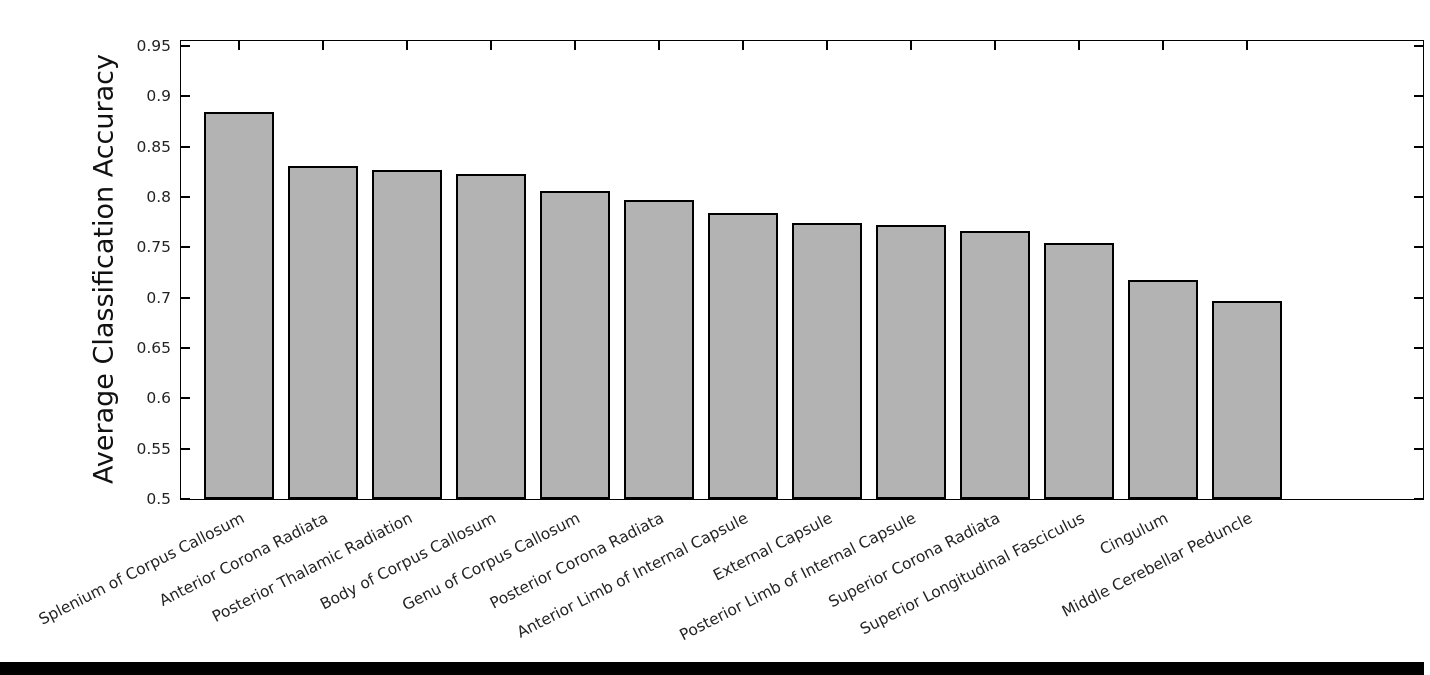 This screenshot has width=1430, height=675. What do you see at coordinates (153, 146) in the screenshot?
I see `y-tick-label: 0.85` at bounding box center [153, 146].